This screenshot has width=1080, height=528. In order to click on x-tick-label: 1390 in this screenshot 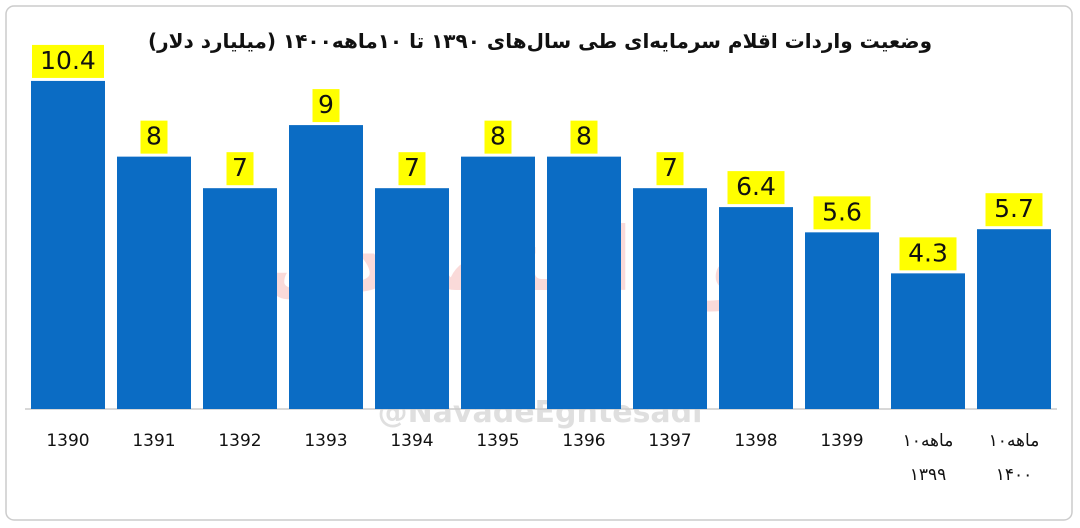, I will do `click(68, 441)`.